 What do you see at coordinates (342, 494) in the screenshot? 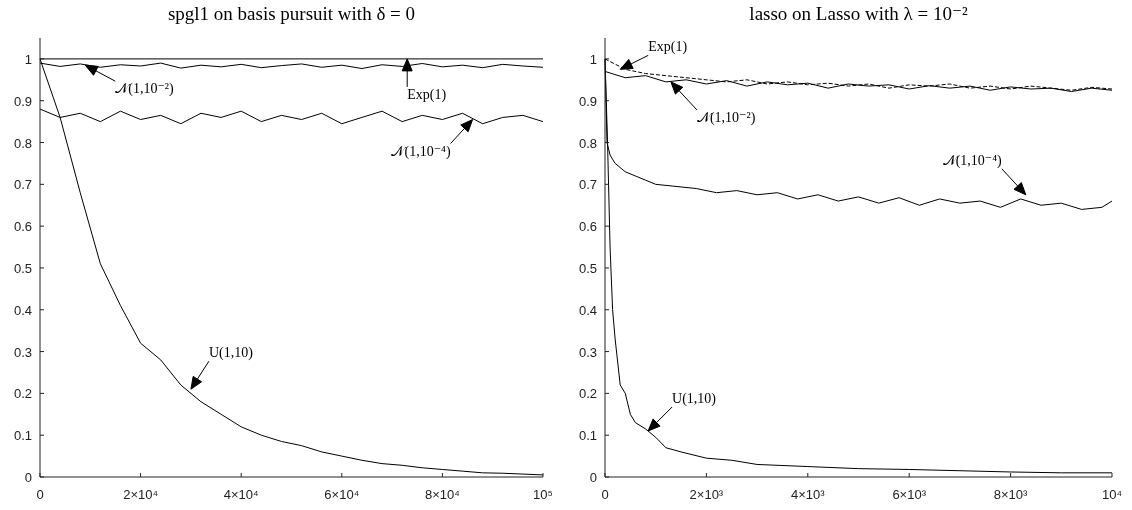
I see `x-tick-label: 6×10⁴` at bounding box center [342, 494].